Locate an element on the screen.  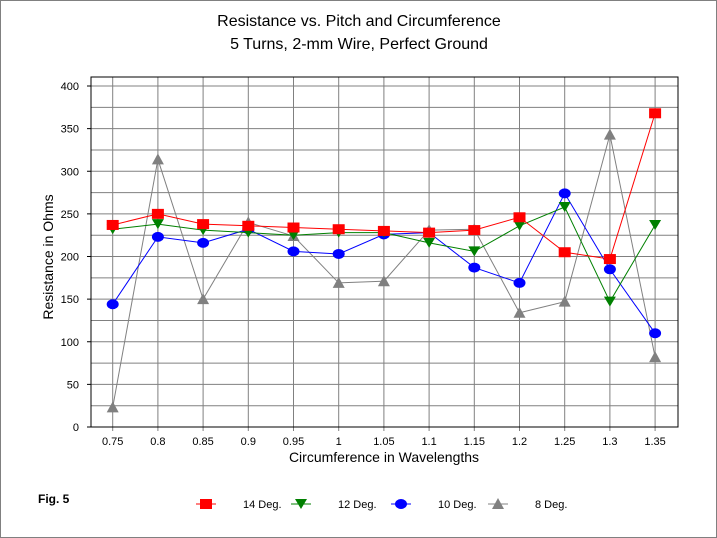
y-tick-label: 200 is located at coordinates (70, 258).